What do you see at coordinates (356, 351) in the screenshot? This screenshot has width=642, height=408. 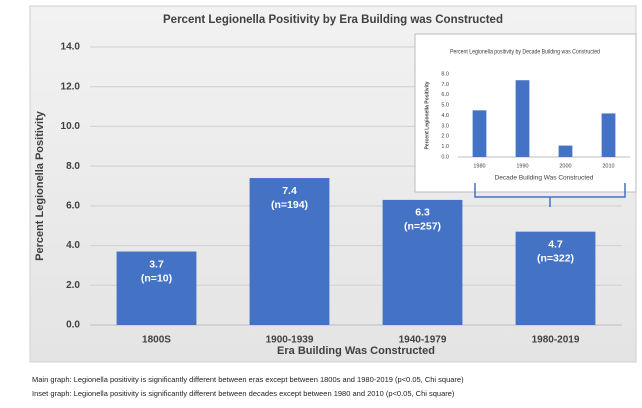 I see `x-axis-label: Era Building Was Constructed` at bounding box center [356, 351].